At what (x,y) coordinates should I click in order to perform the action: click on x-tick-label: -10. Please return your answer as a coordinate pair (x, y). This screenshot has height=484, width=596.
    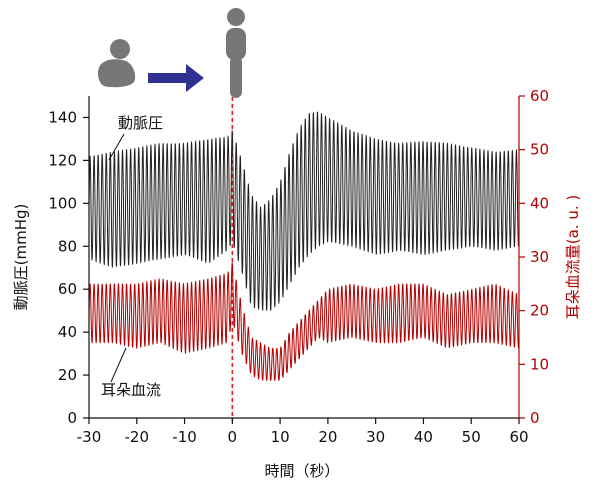
    Looking at the image, I should click on (184, 437).